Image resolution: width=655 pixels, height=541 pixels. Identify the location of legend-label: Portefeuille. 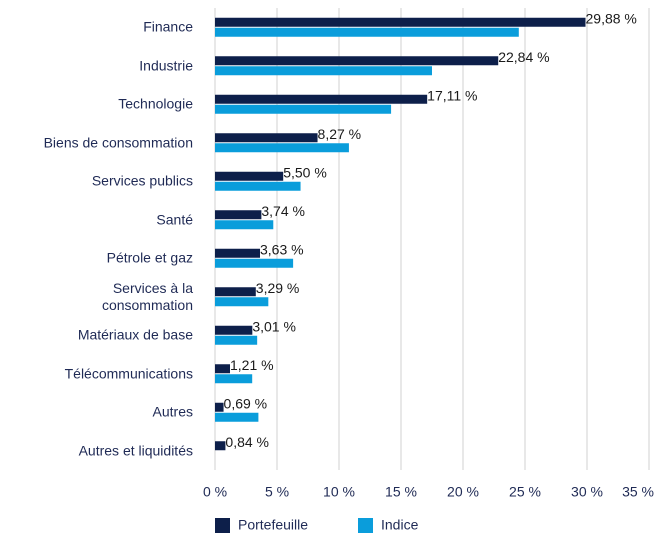
(273, 525).